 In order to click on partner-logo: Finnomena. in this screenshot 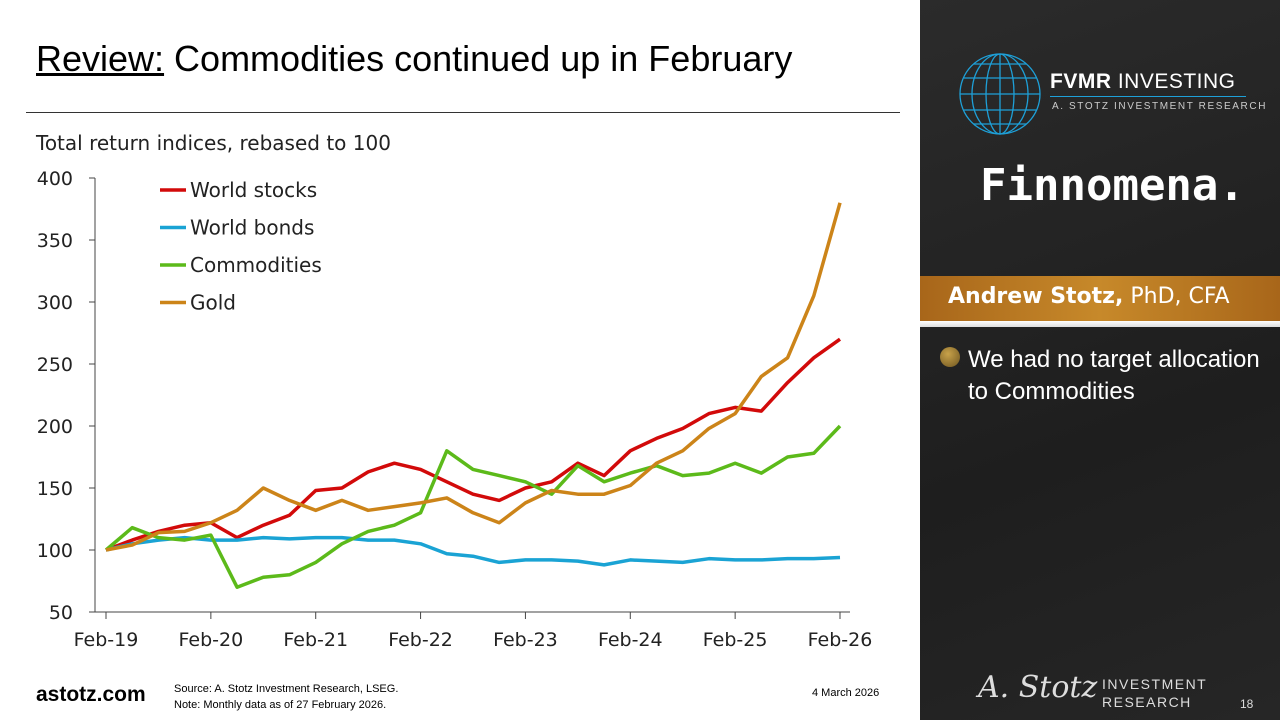, I will do `click(1112, 185)`.